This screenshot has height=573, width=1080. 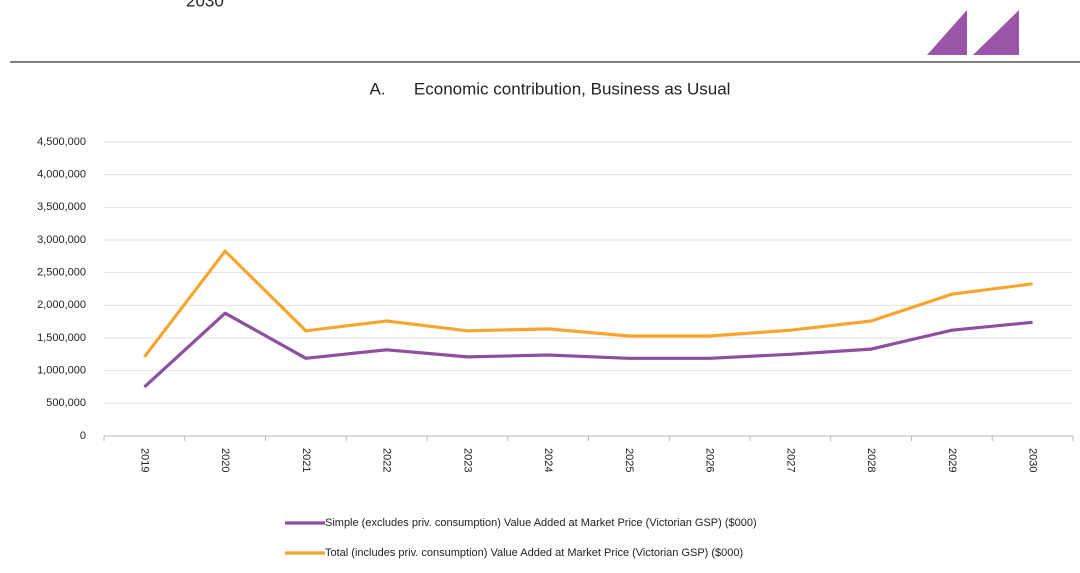 I want to click on y-tick-label: 1,000,000, so click(x=61, y=371).